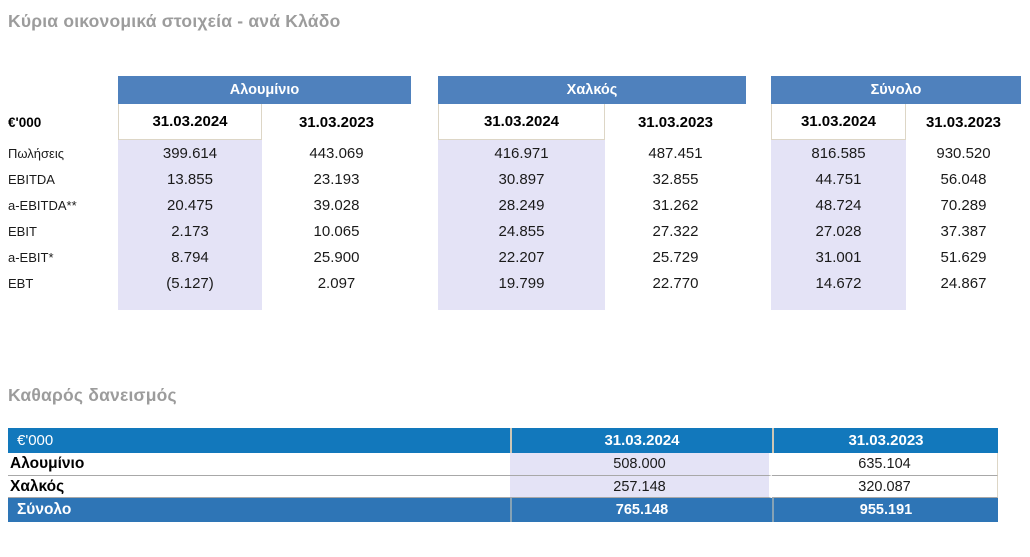 The height and width of the screenshot is (557, 1030). Describe the element at coordinates (675, 205) in the screenshot. I see `table-cell: 31.262` at that location.